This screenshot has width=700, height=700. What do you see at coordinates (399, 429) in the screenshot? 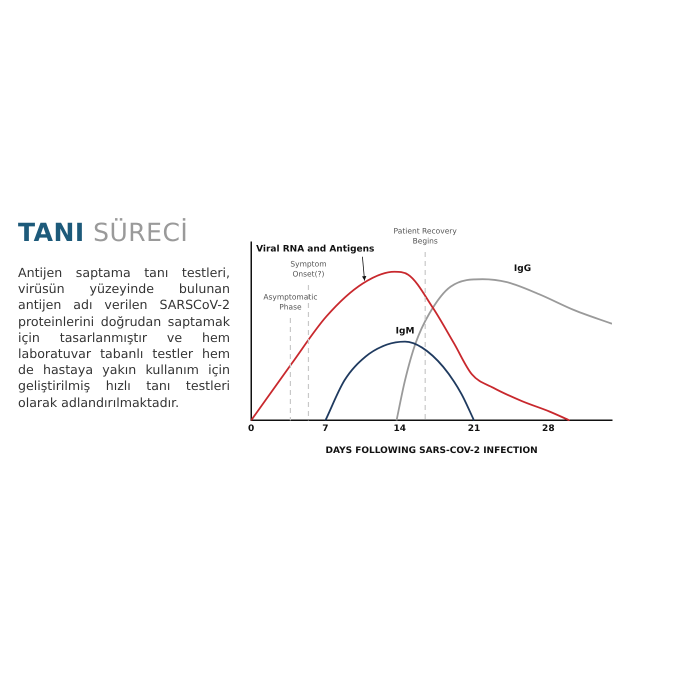
I see `x-tick-label: 14` at bounding box center [399, 429].